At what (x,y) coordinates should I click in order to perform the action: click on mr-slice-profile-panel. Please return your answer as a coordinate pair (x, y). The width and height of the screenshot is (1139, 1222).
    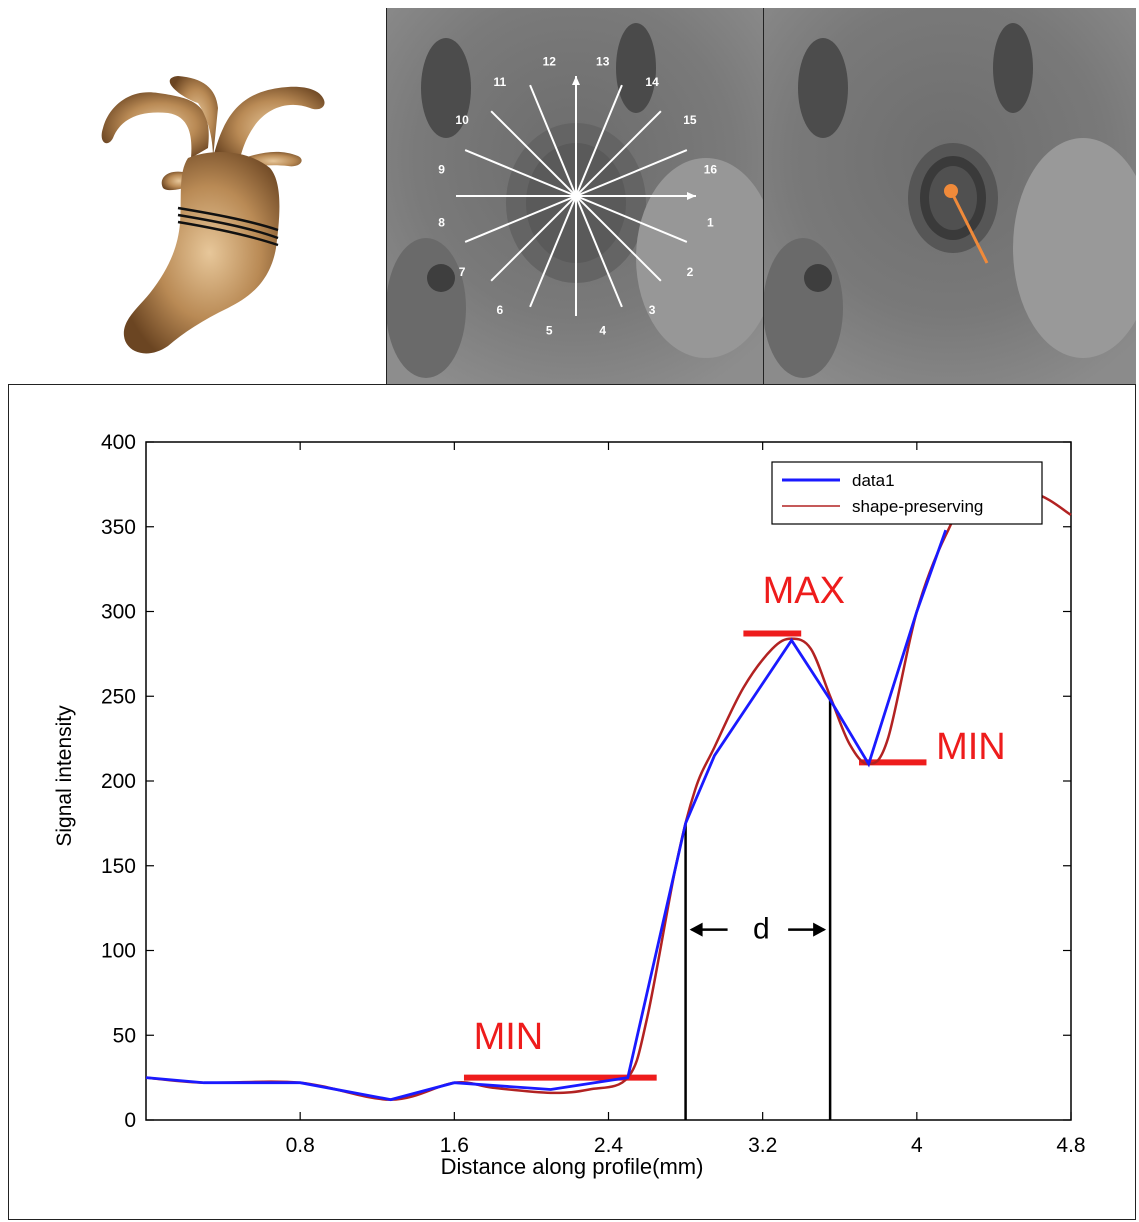
    Looking at the image, I should click on (949, 196).